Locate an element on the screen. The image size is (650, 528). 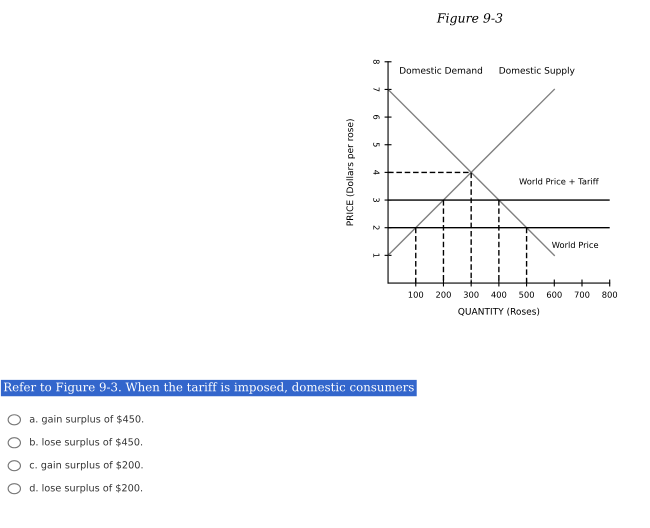
text: Domestic Demand is located at coordinates (441, 70).